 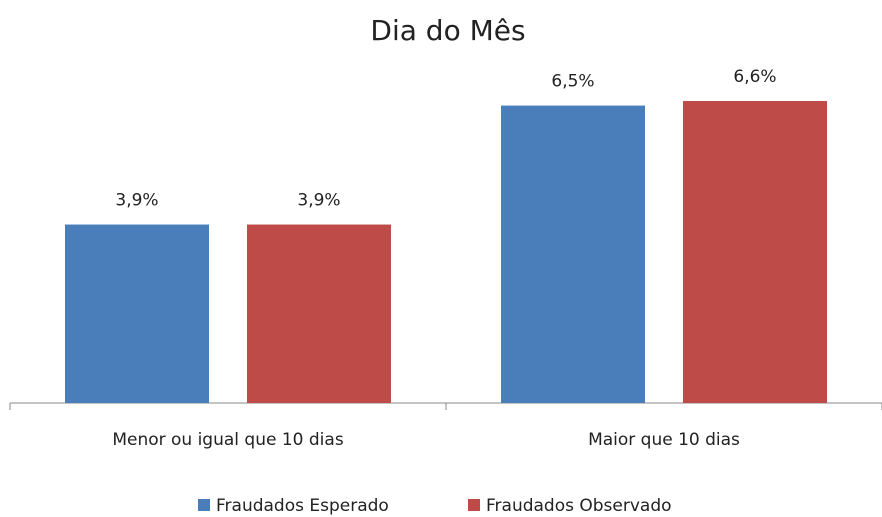 What do you see at coordinates (302, 506) in the screenshot?
I see `legend-label: Fraudados Esperado` at bounding box center [302, 506].